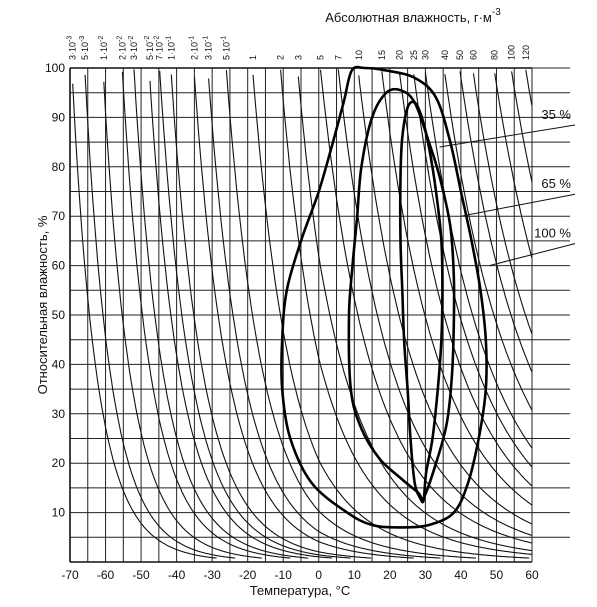 The height and width of the screenshot is (607, 597). What do you see at coordinates (445, 55) in the screenshot?
I see `top-tick-label: 40` at bounding box center [445, 55].